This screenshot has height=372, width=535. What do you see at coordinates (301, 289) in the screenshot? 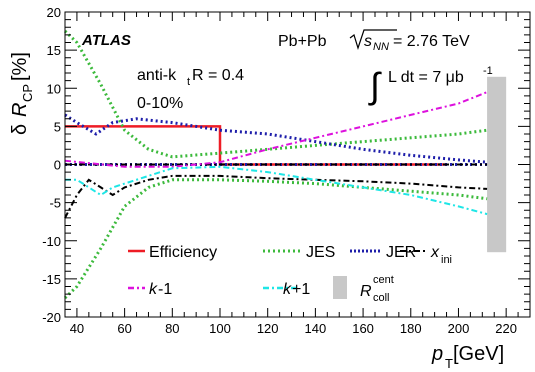
I see `legend-label-k-plus-1-rest: +1` at bounding box center [301, 289].